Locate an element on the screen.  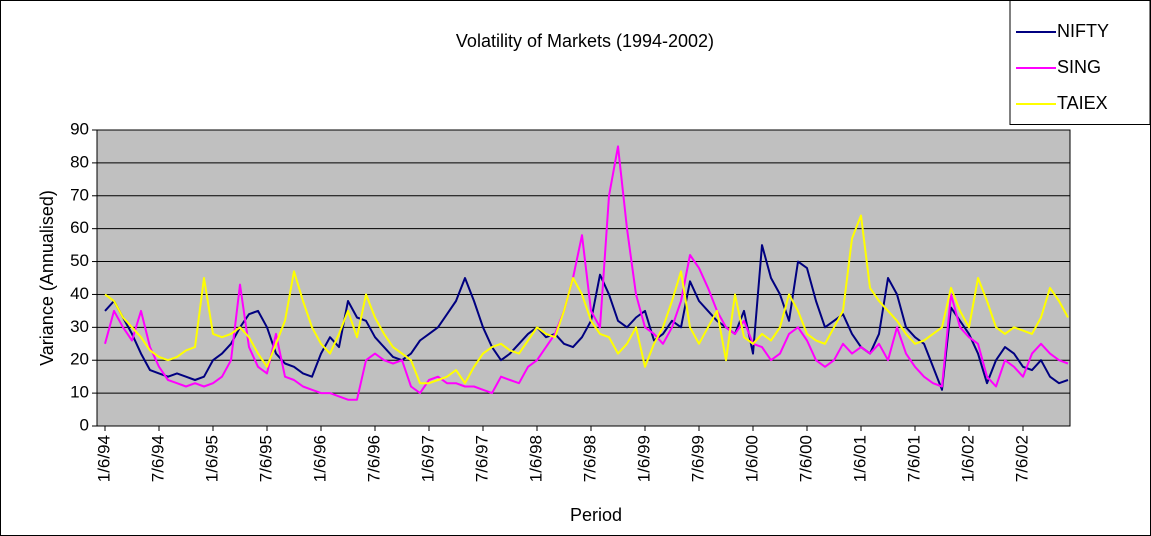
x-tick-label: 1/6/96 is located at coordinates (319, 458).